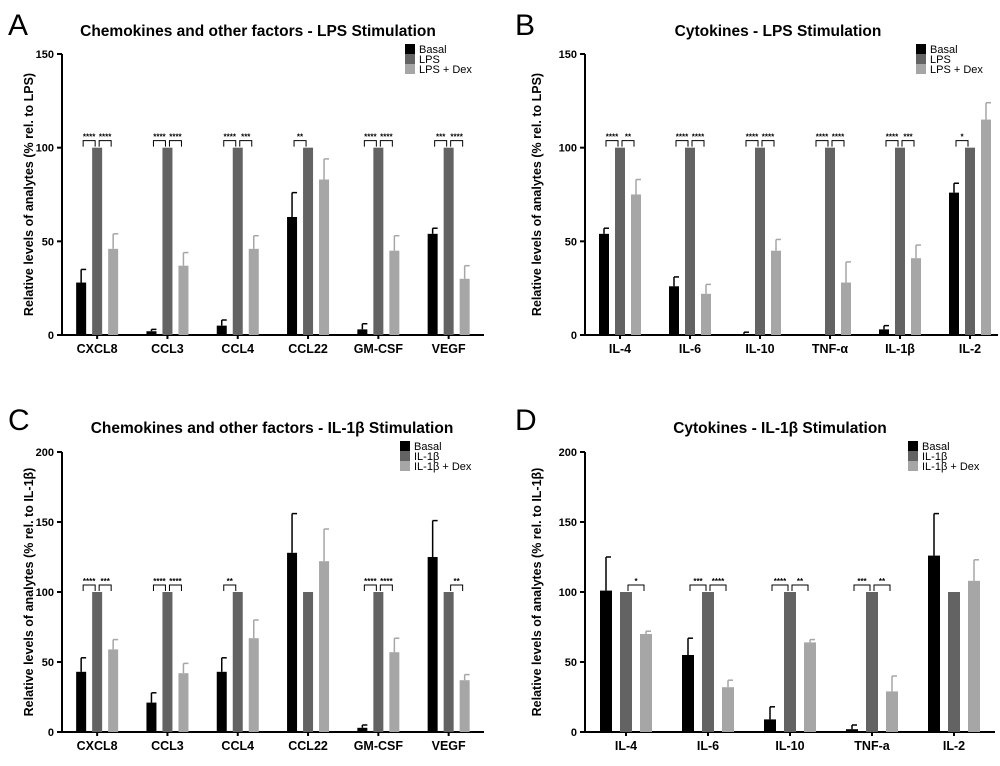 The image size is (1000, 766). I want to click on bar-basal-ccl3, so click(151, 717).